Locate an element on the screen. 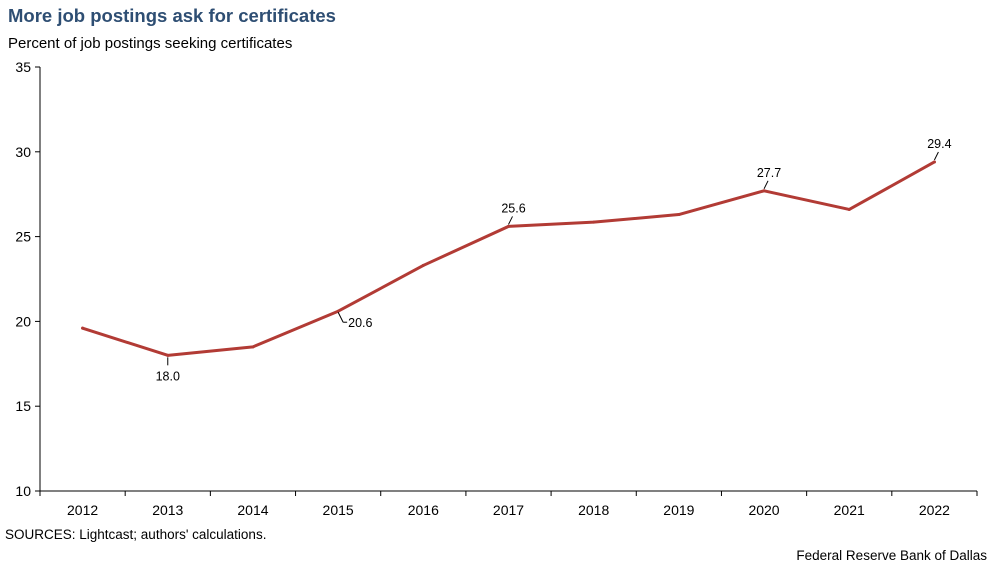 The height and width of the screenshot is (566, 997). y-tick-label: 20 is located at coordinates (23, 321).